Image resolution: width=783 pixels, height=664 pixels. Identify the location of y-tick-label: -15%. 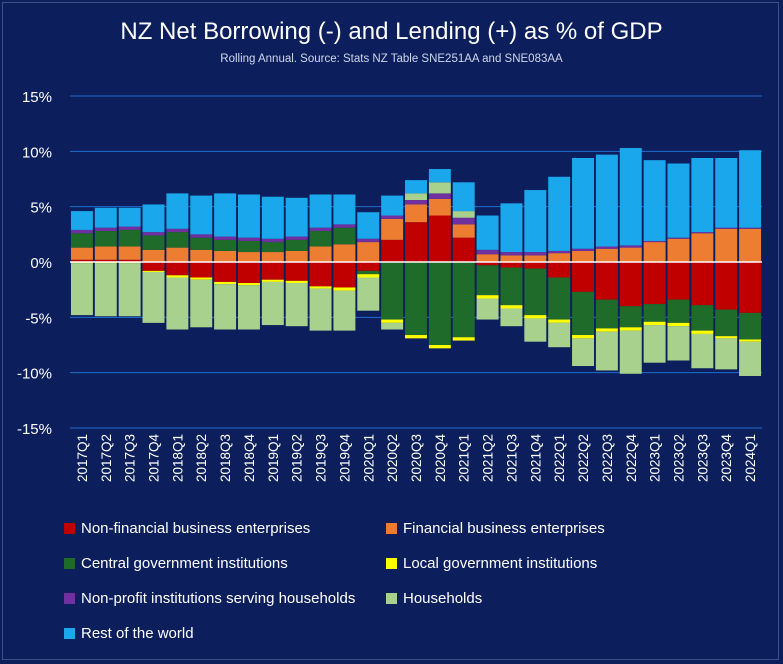
(34, 429).